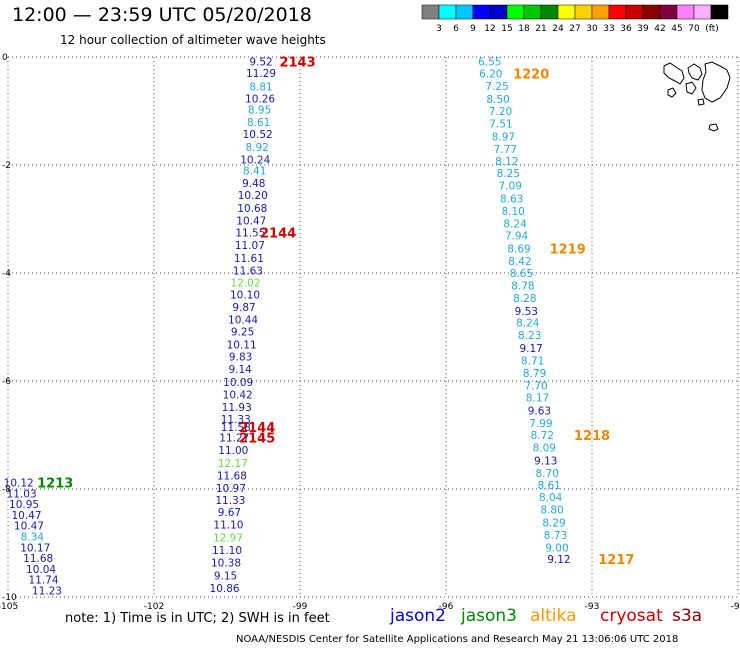 This screenshot has width=740, height=650. I want to click on wave-height-value: 11.10, so click(228, 526).